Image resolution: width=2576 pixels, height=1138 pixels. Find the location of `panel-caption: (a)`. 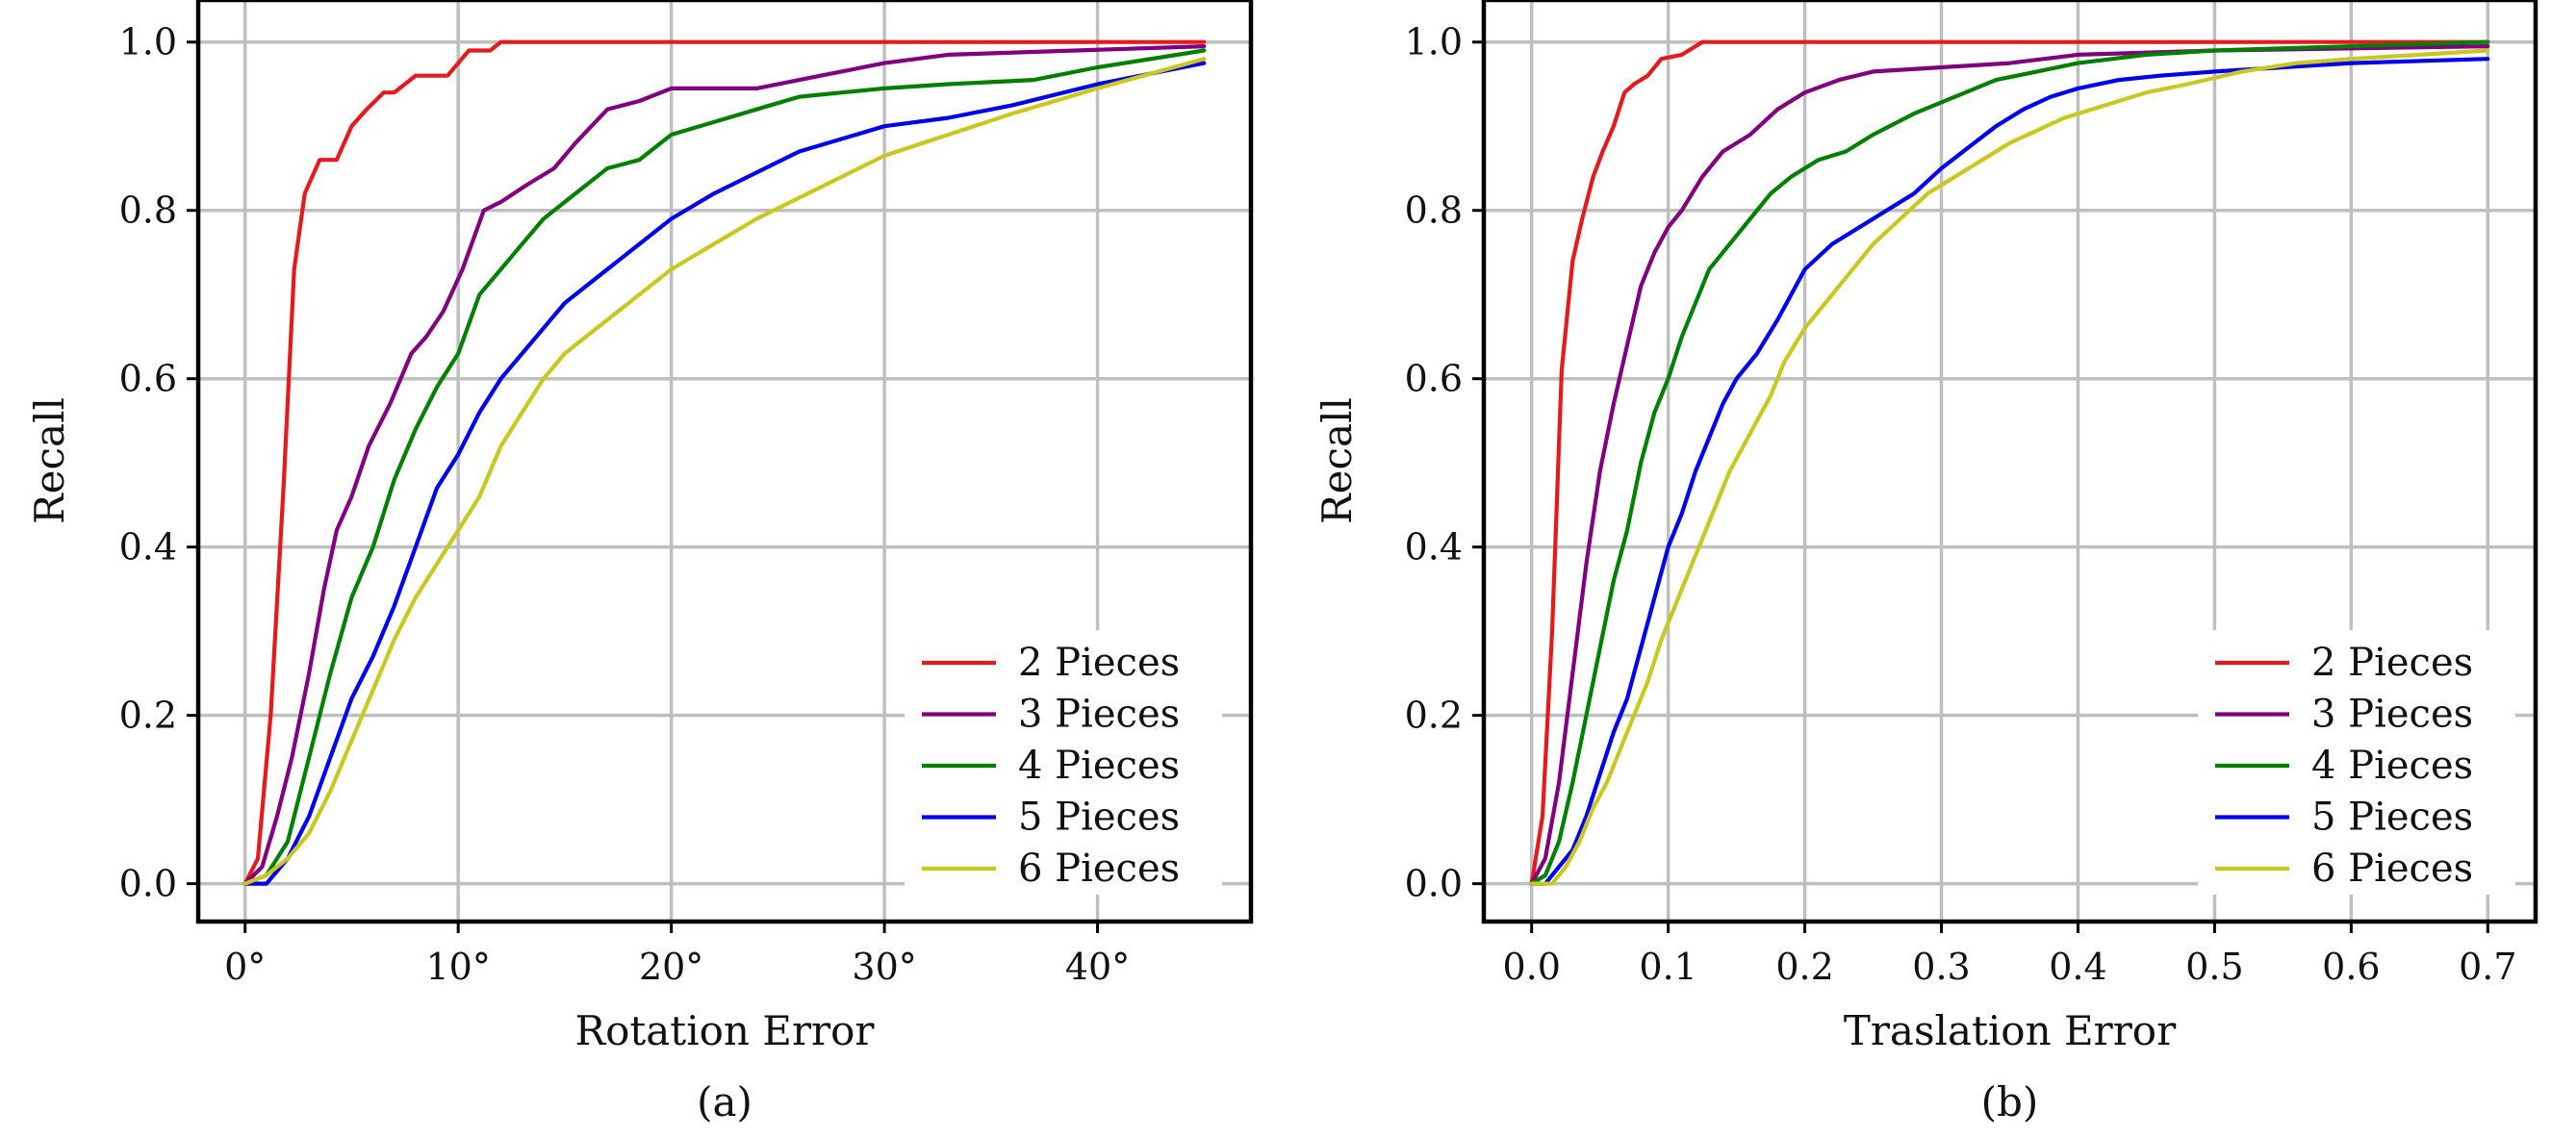

panel-caption: (a) is located at coordinates (724, 1101).